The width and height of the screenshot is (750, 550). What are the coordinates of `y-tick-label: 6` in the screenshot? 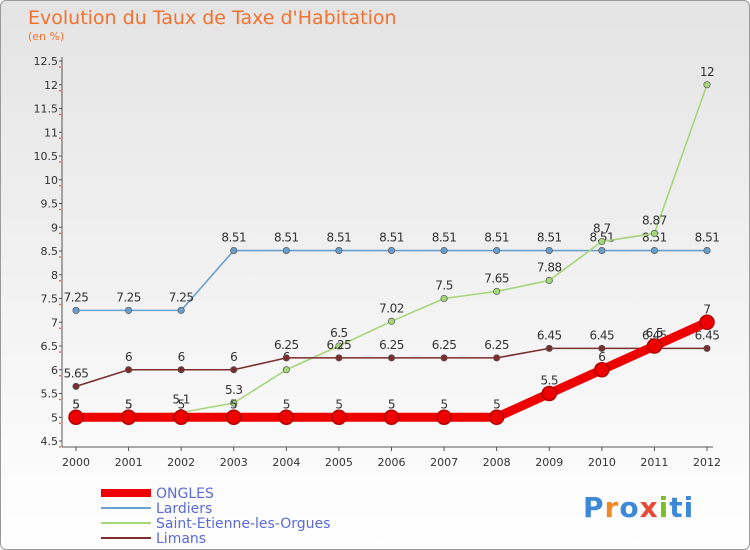 It's located at (54, 370).